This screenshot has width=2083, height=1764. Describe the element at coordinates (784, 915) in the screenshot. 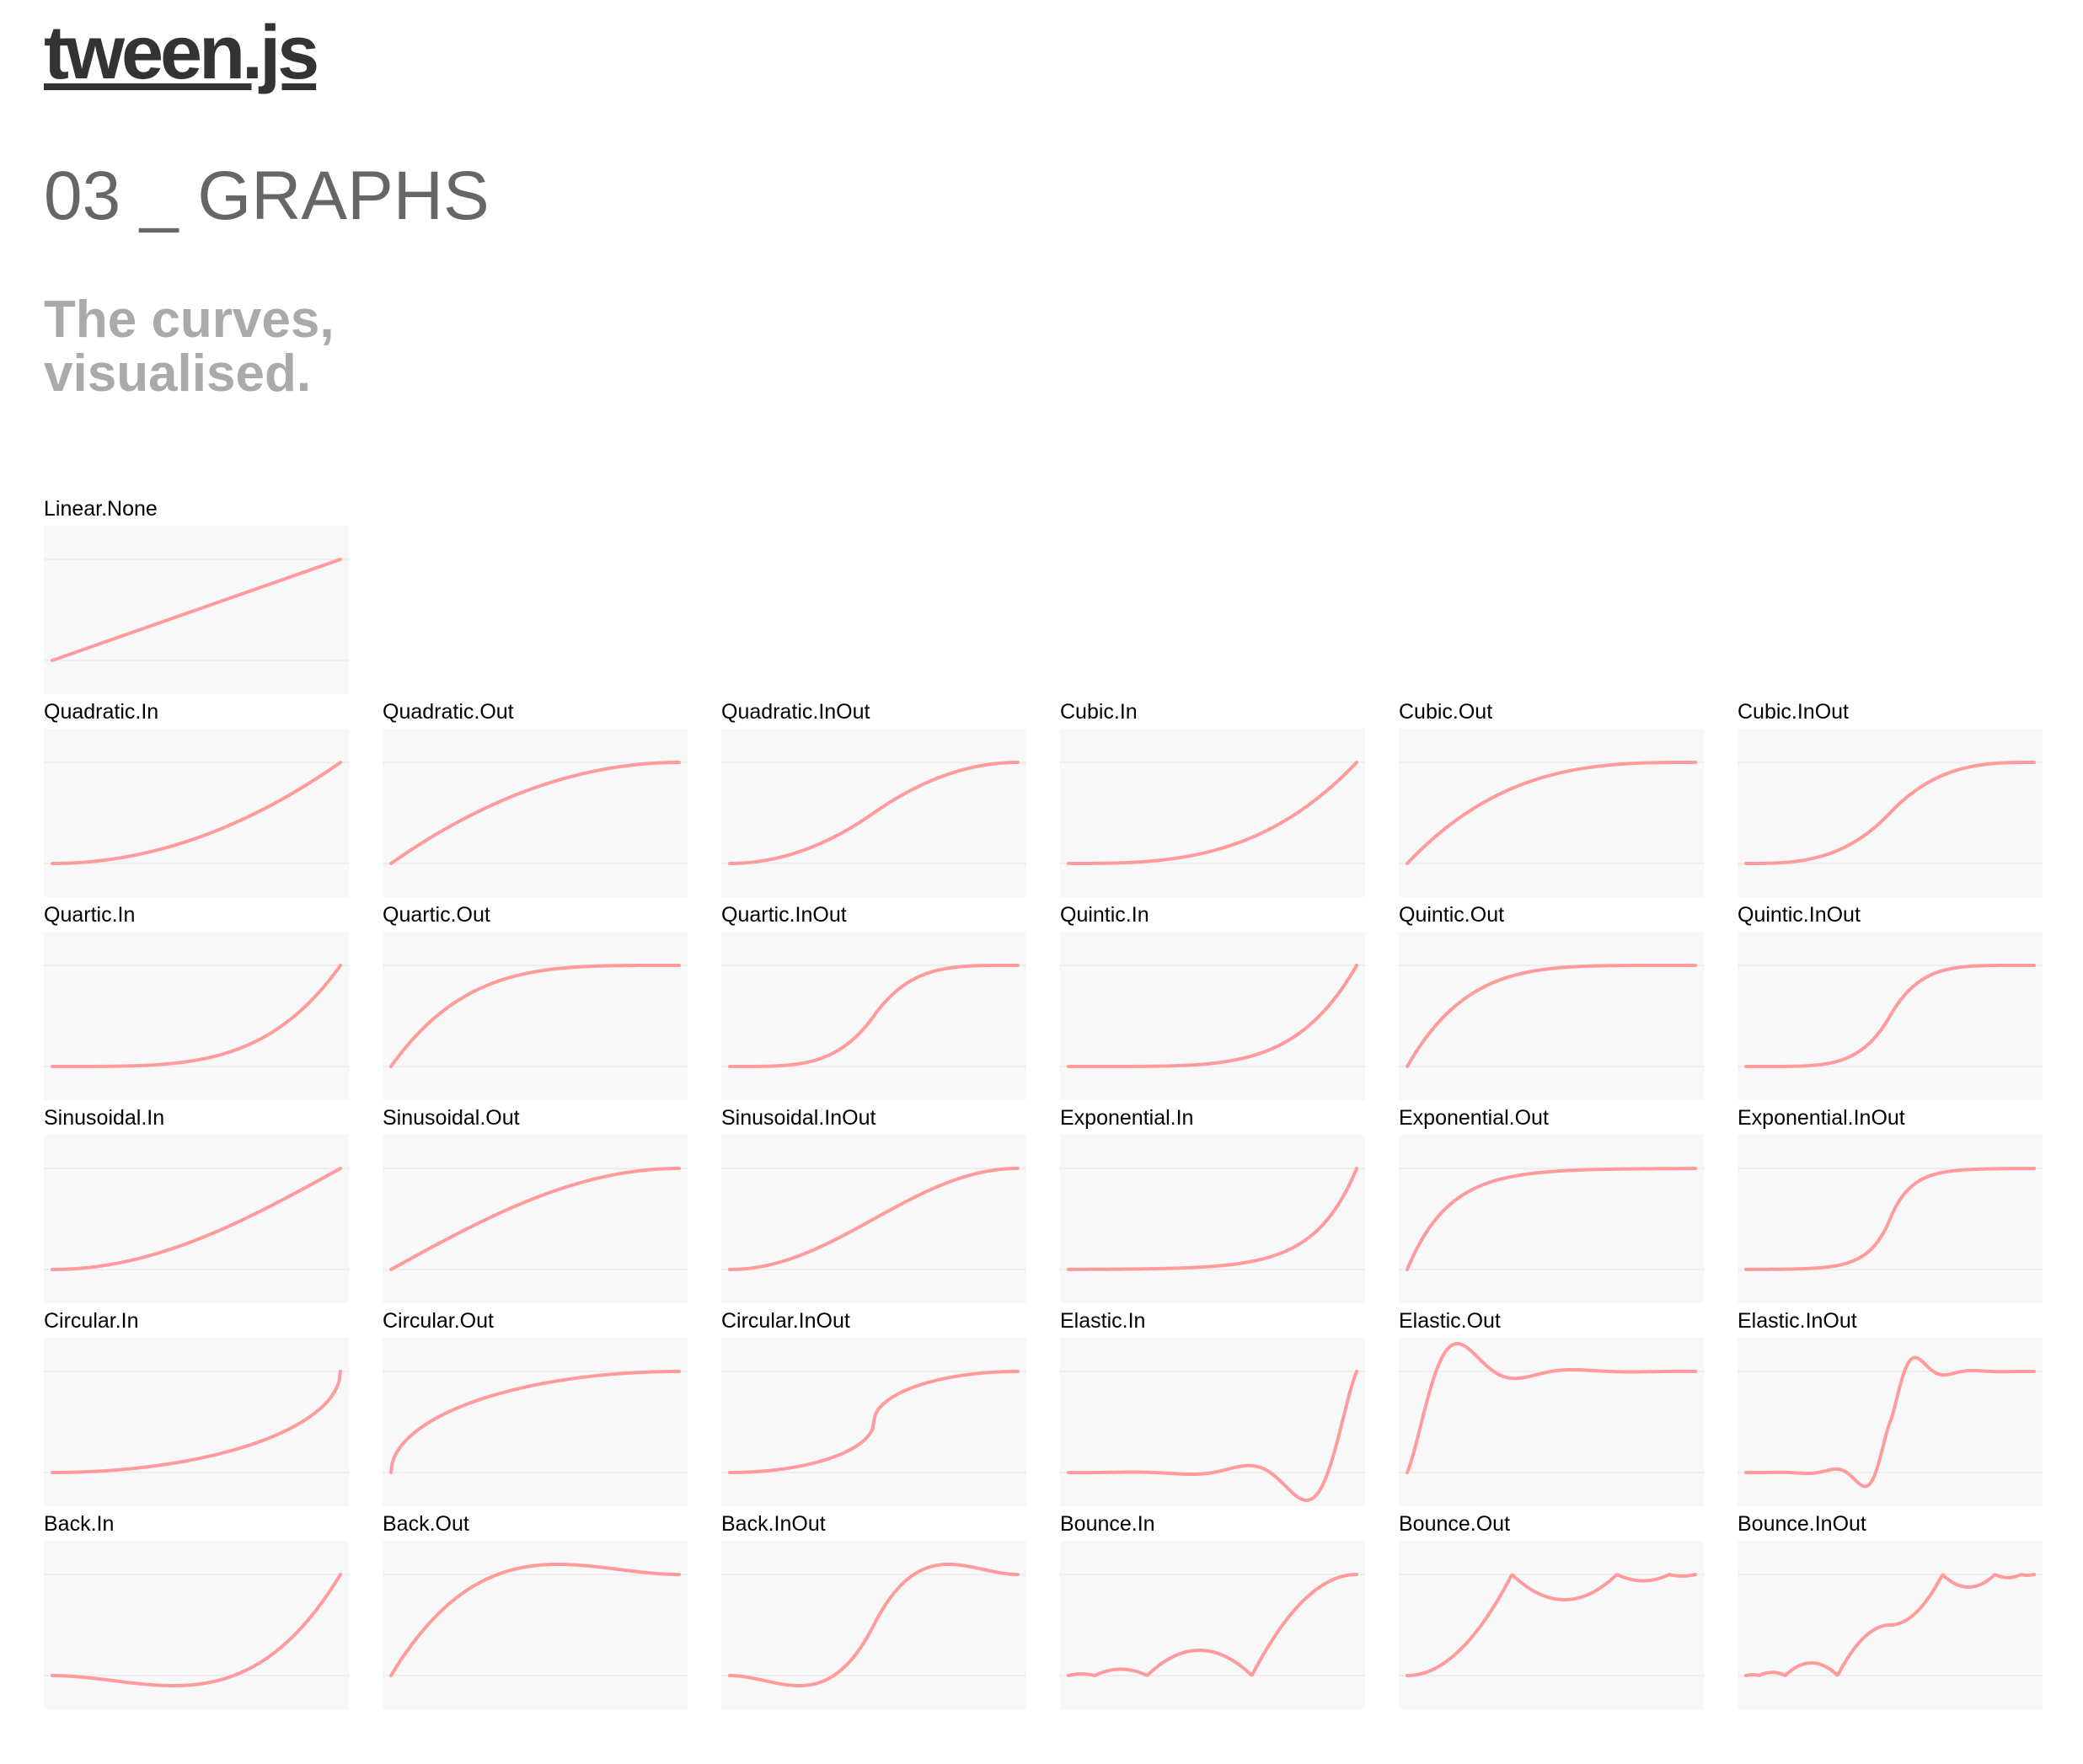

I see `graph-label: Quartic.InOut` at that location.